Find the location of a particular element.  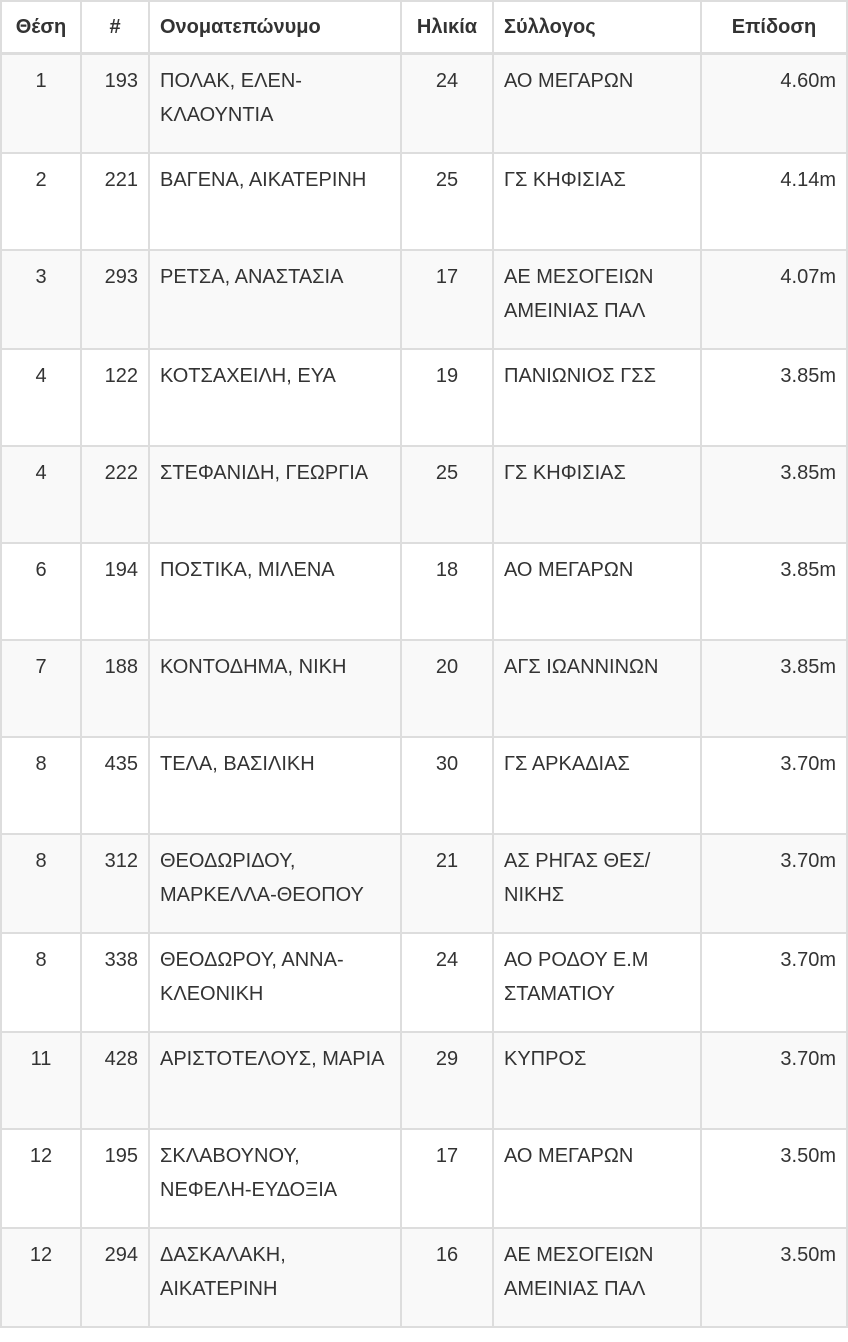

cell-name: ΠΟΣΤΙΚΑ, ΜΙΛΕΝΑ is located at coordinates (275, 591).